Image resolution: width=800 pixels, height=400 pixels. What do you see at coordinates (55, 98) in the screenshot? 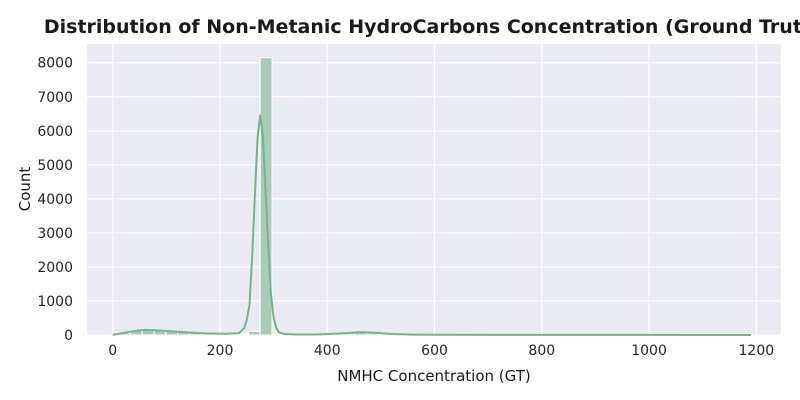
I see `y-tick-label: 7000` at bounding box center [55, 98].